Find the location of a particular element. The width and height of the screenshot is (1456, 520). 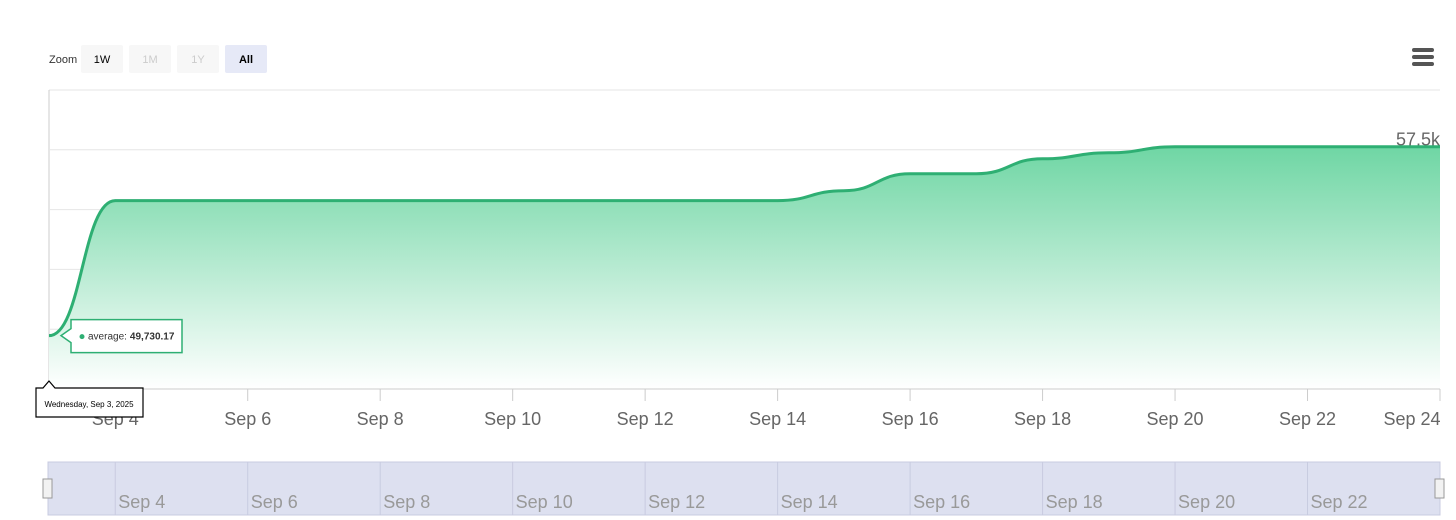

navigator-tick-label: Sep 22 is located at coordinates (1339, 502).